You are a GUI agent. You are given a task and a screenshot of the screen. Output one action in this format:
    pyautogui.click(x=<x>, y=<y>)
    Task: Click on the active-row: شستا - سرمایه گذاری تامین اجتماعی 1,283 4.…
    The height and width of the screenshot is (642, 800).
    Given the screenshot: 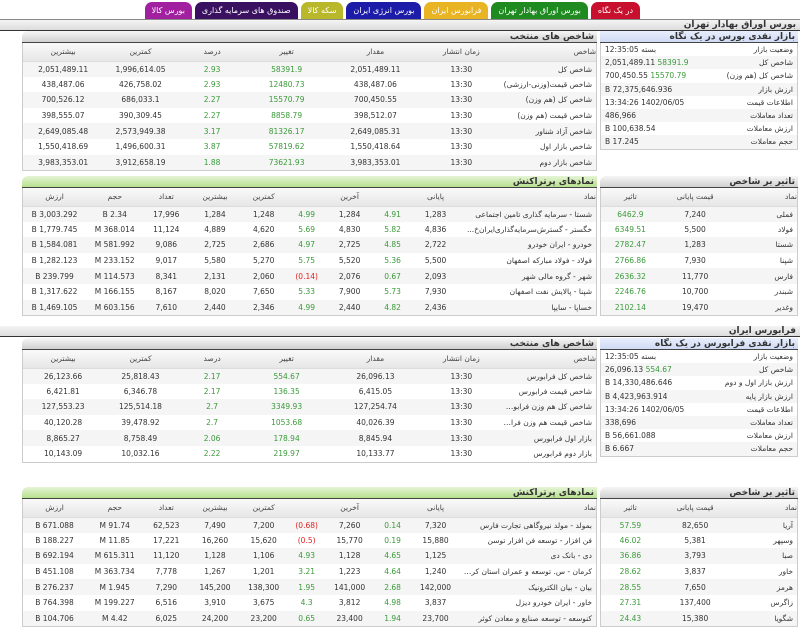 What is the action you would take?
    pyautogui.click(x=309, y=214)
    